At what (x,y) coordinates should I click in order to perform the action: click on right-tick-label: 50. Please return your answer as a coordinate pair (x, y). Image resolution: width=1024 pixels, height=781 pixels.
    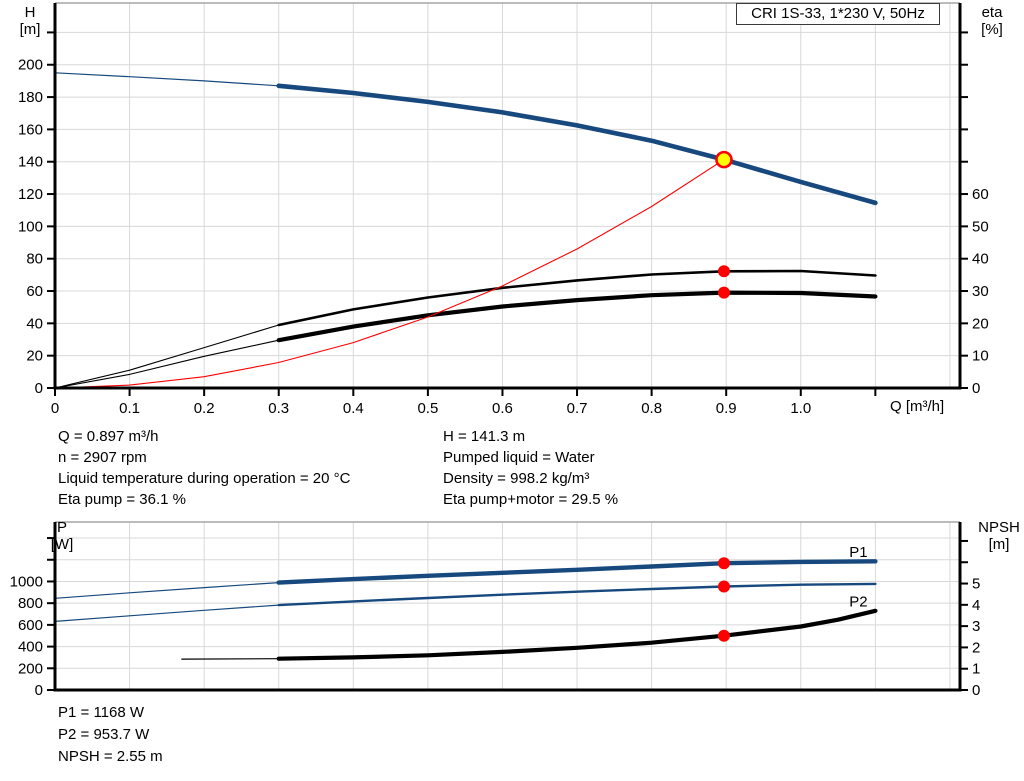
    Looking at the image, I should click on (980, 226).